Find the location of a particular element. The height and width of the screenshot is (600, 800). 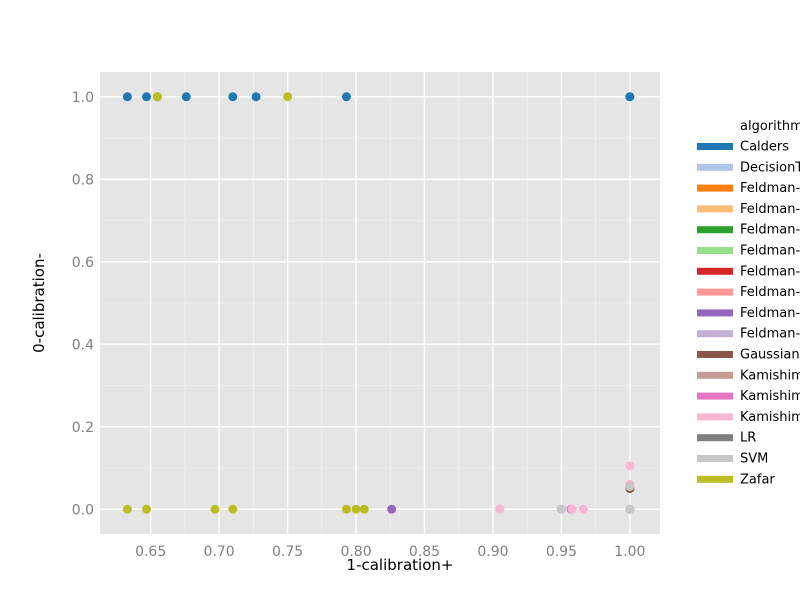

legend-label: Feldman-Other is located at coordinates (770, 334).